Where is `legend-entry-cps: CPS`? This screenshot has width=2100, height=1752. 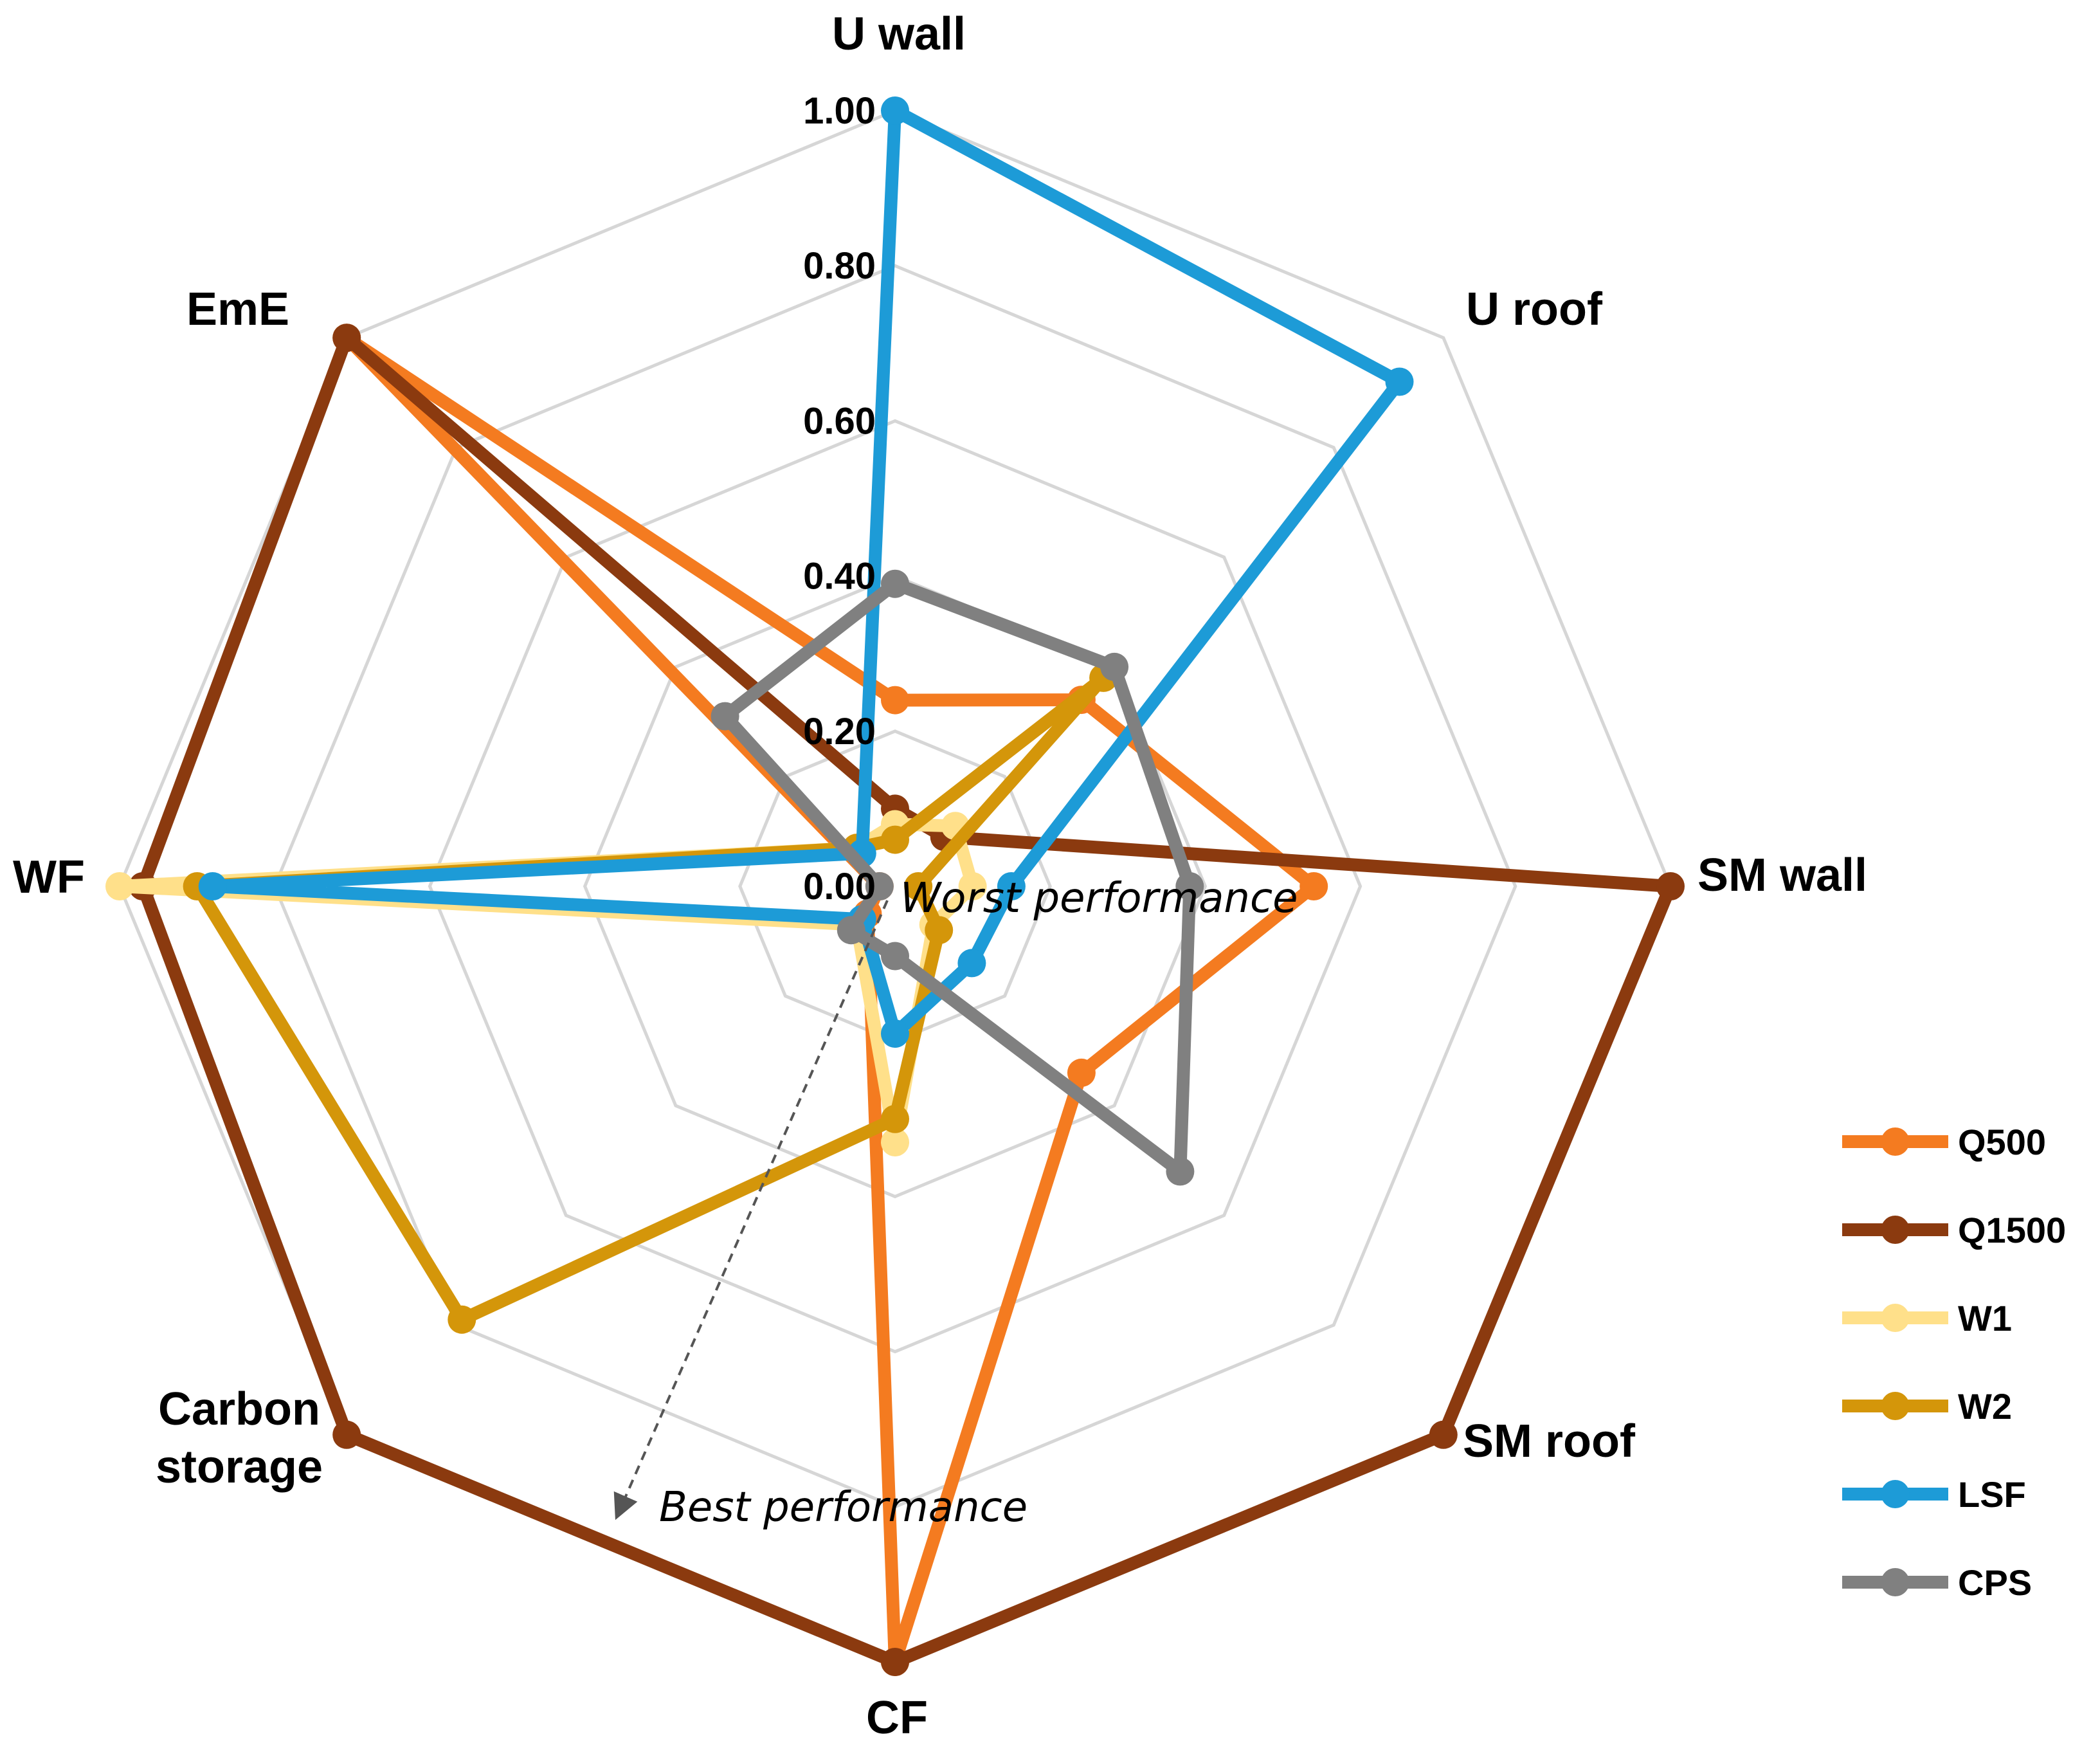 legend-entry-cps: CPS is located at coordinates (1937, 1582).